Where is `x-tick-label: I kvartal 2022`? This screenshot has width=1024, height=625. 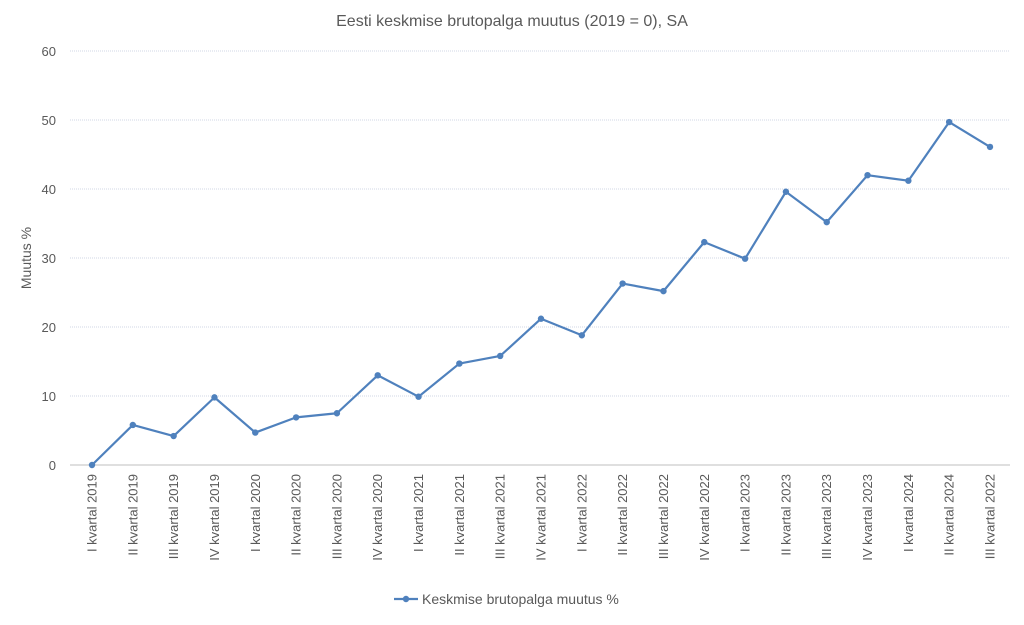
x-tick-label: I kvartal 2022 is located at coordinates (581, 513).